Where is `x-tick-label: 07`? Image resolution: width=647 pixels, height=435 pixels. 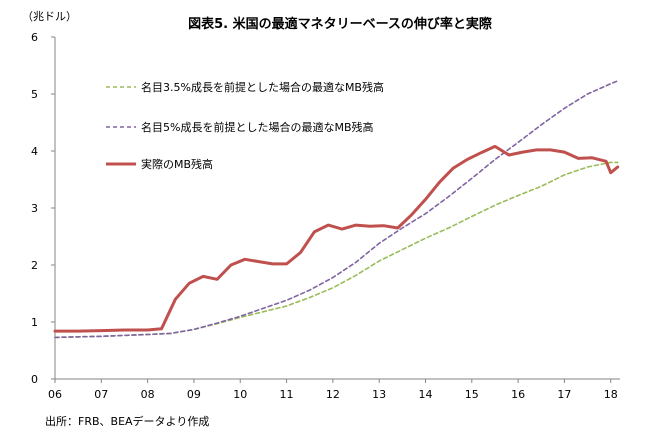
x-tick-label: 07 is located at coordinates (101, 394).